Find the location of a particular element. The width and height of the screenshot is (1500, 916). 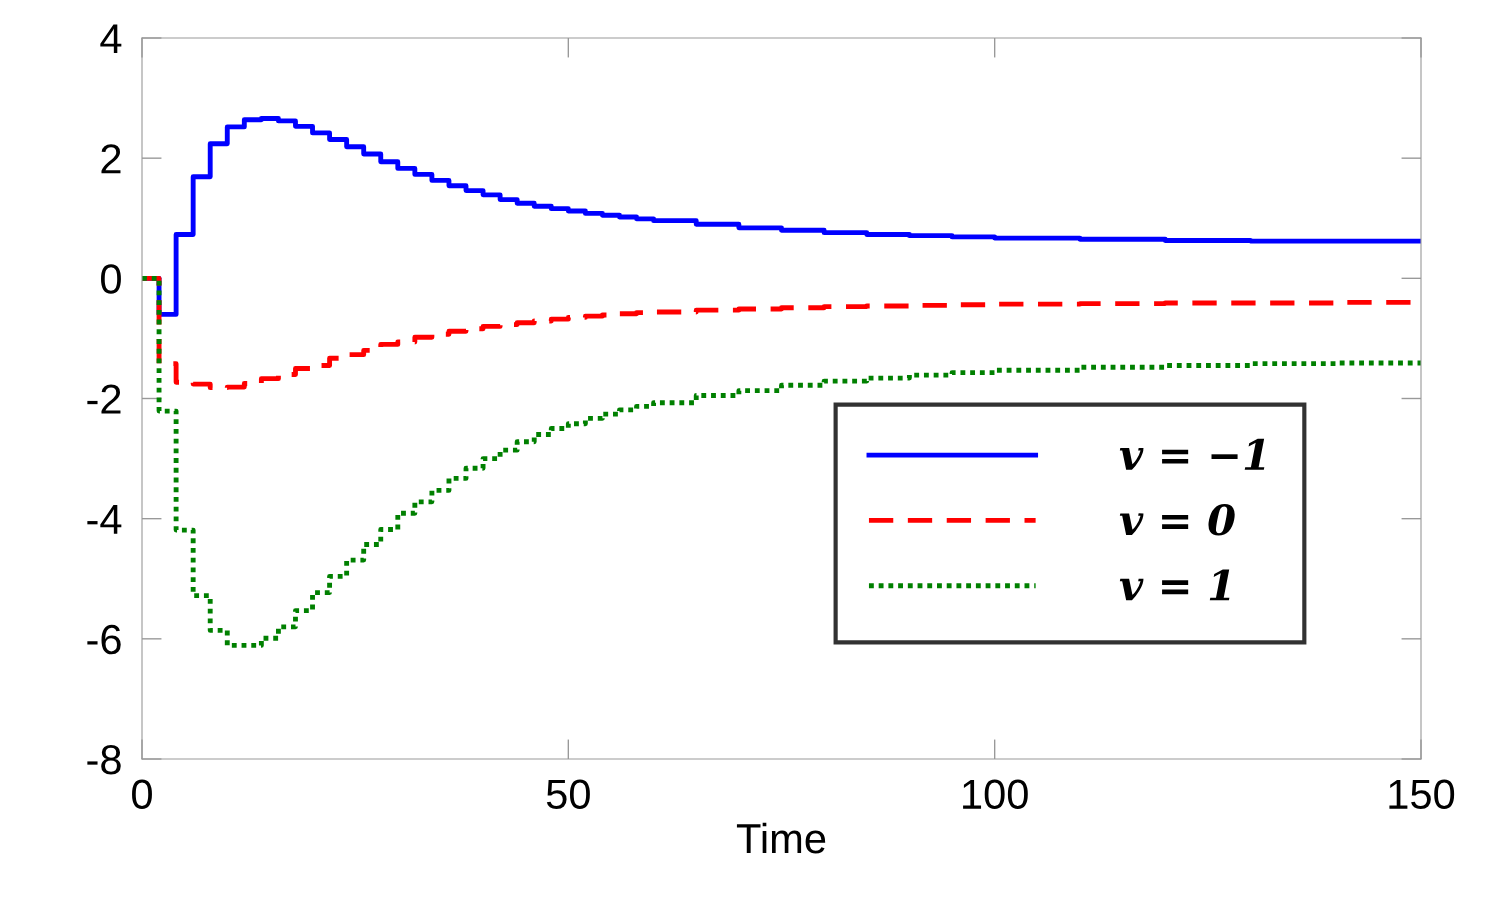

x-tick-label: 50 is located at coordinates (568, 794).